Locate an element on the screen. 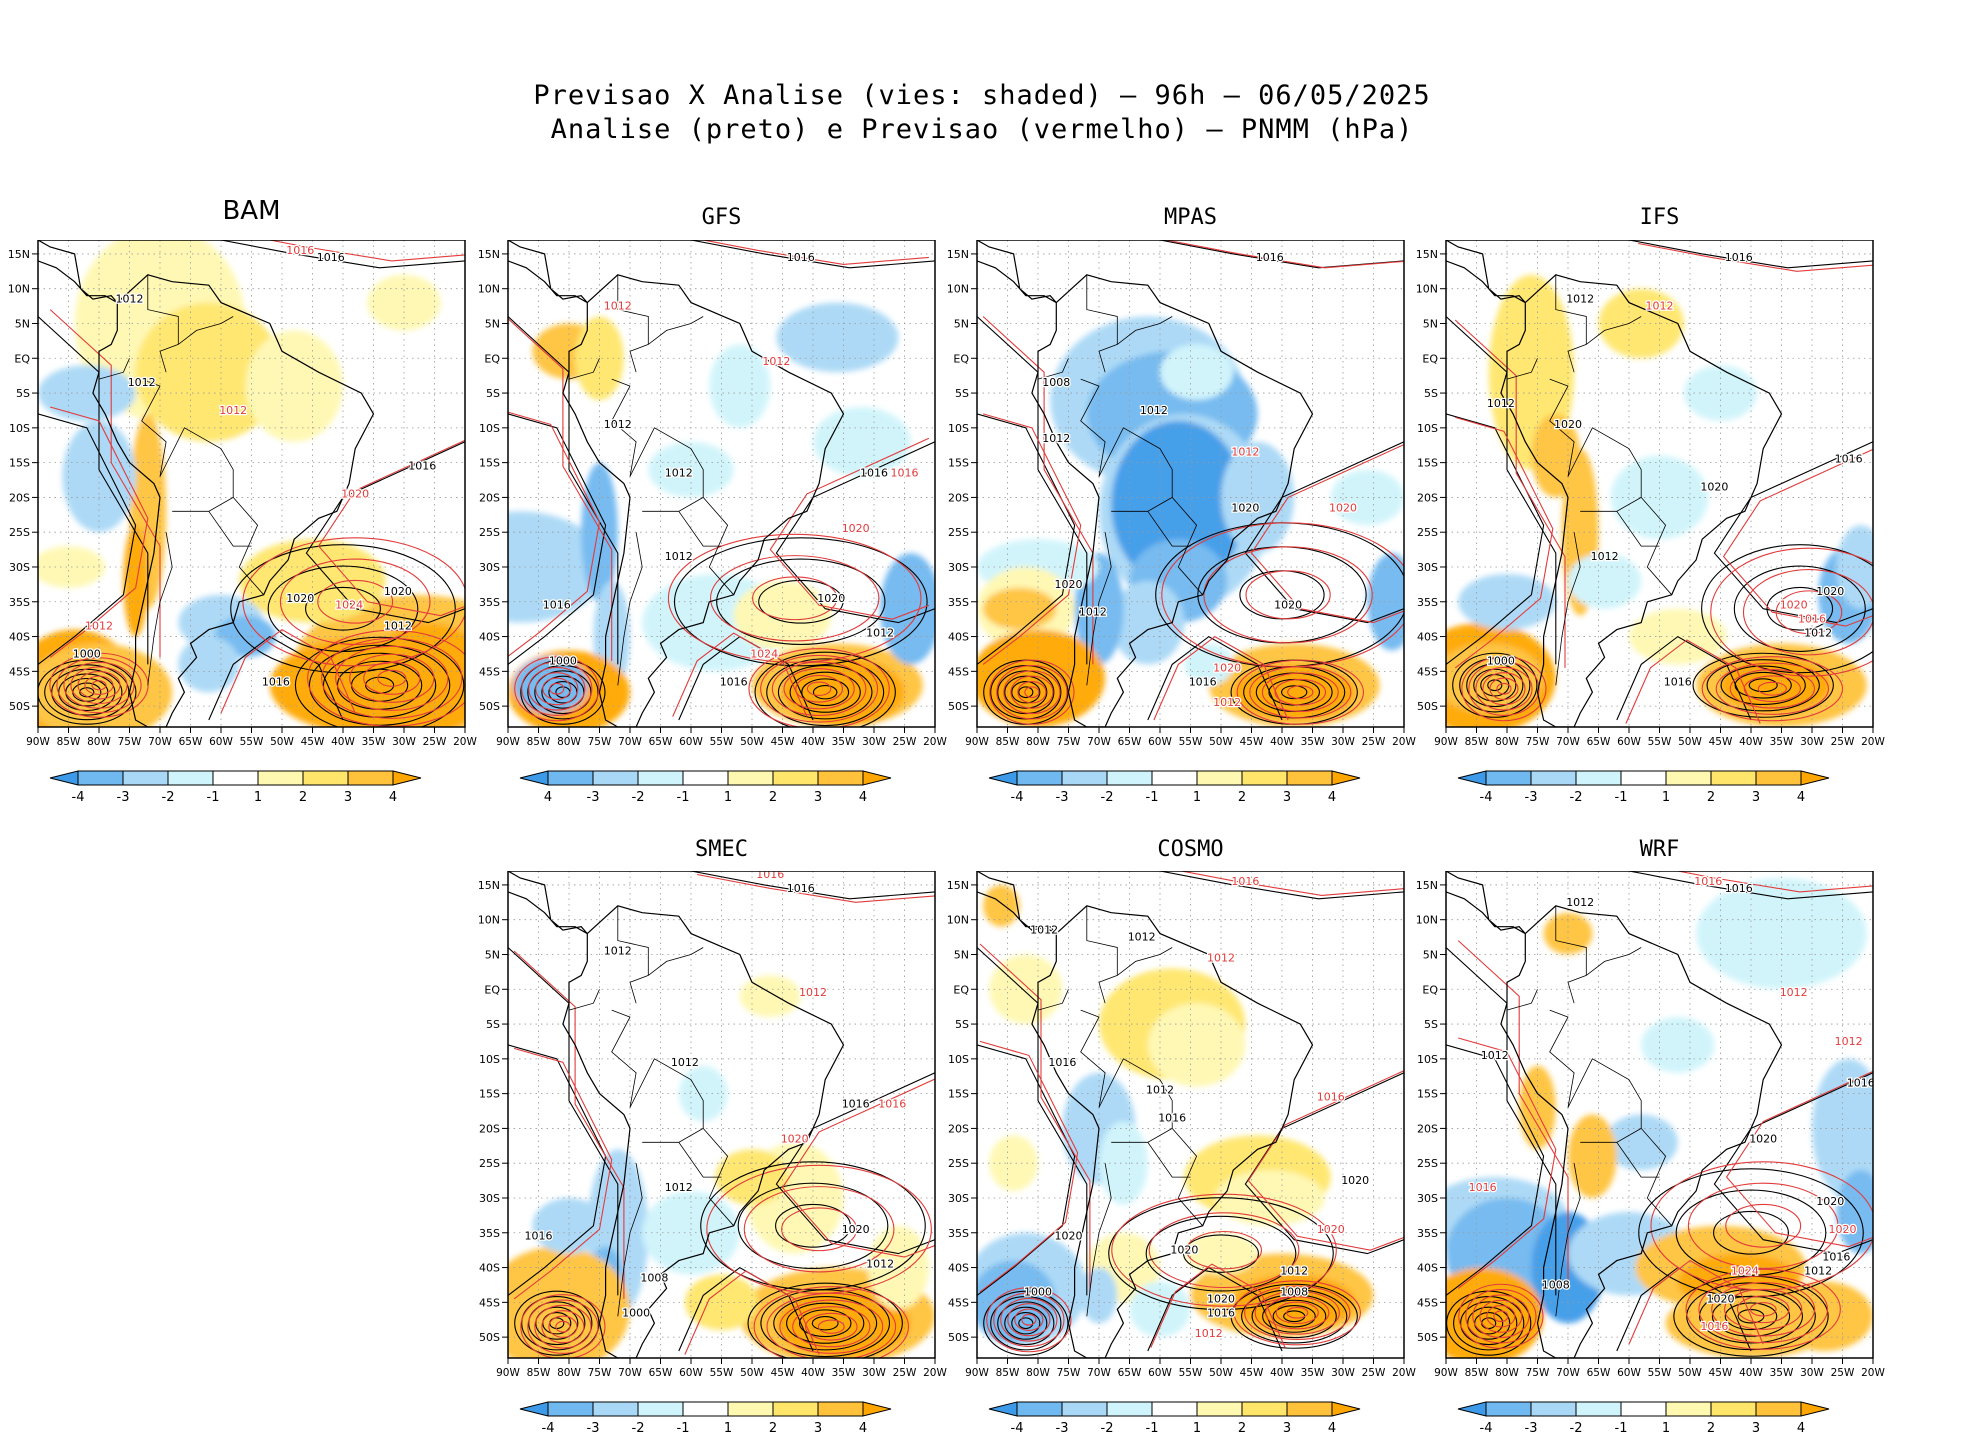 This screenshot has width=1964, height=1438. y-tick-label: 30S is located at coordinates (489, 567).